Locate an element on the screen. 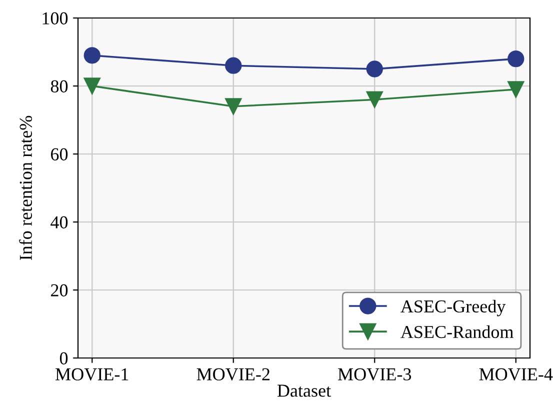 The height and width of the screenshot is (406, 553). legend-label: ASEC-Greedy is located at coordinates (453, 308).